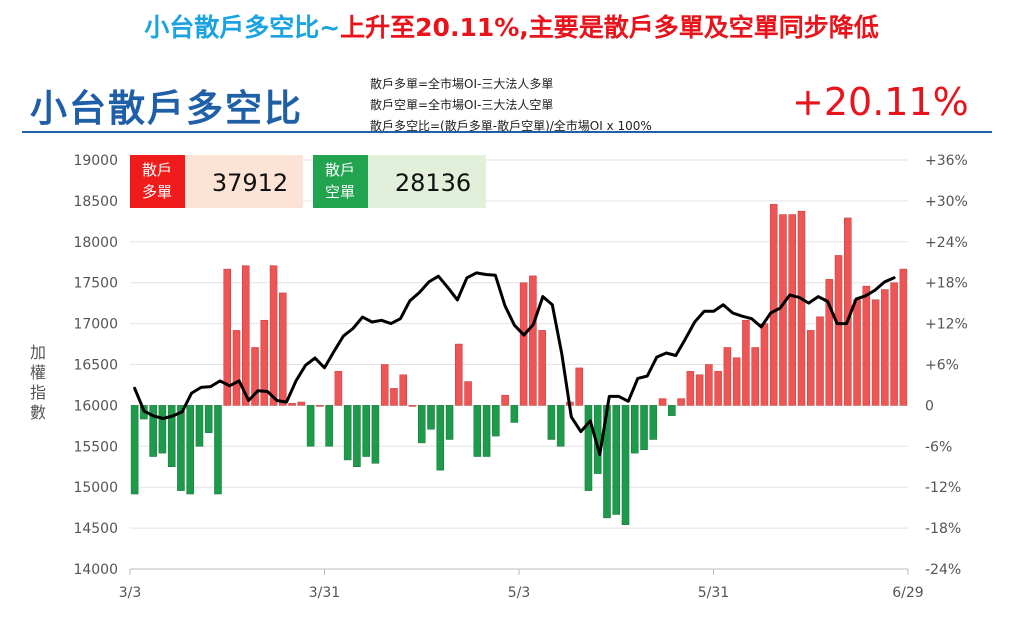  What do you see at coordinates (946, 161) in the screenshot?
I see `right-tick-label: +36%` at bounding box center [946, 161].